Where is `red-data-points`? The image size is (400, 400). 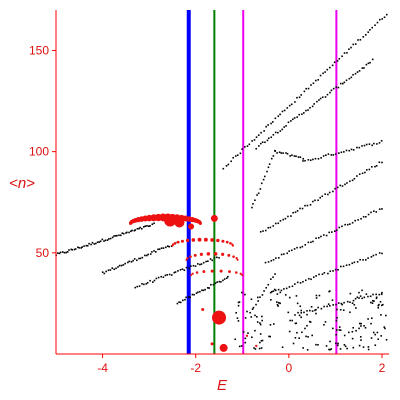
red-data-points is located at coordinates (193, 282).